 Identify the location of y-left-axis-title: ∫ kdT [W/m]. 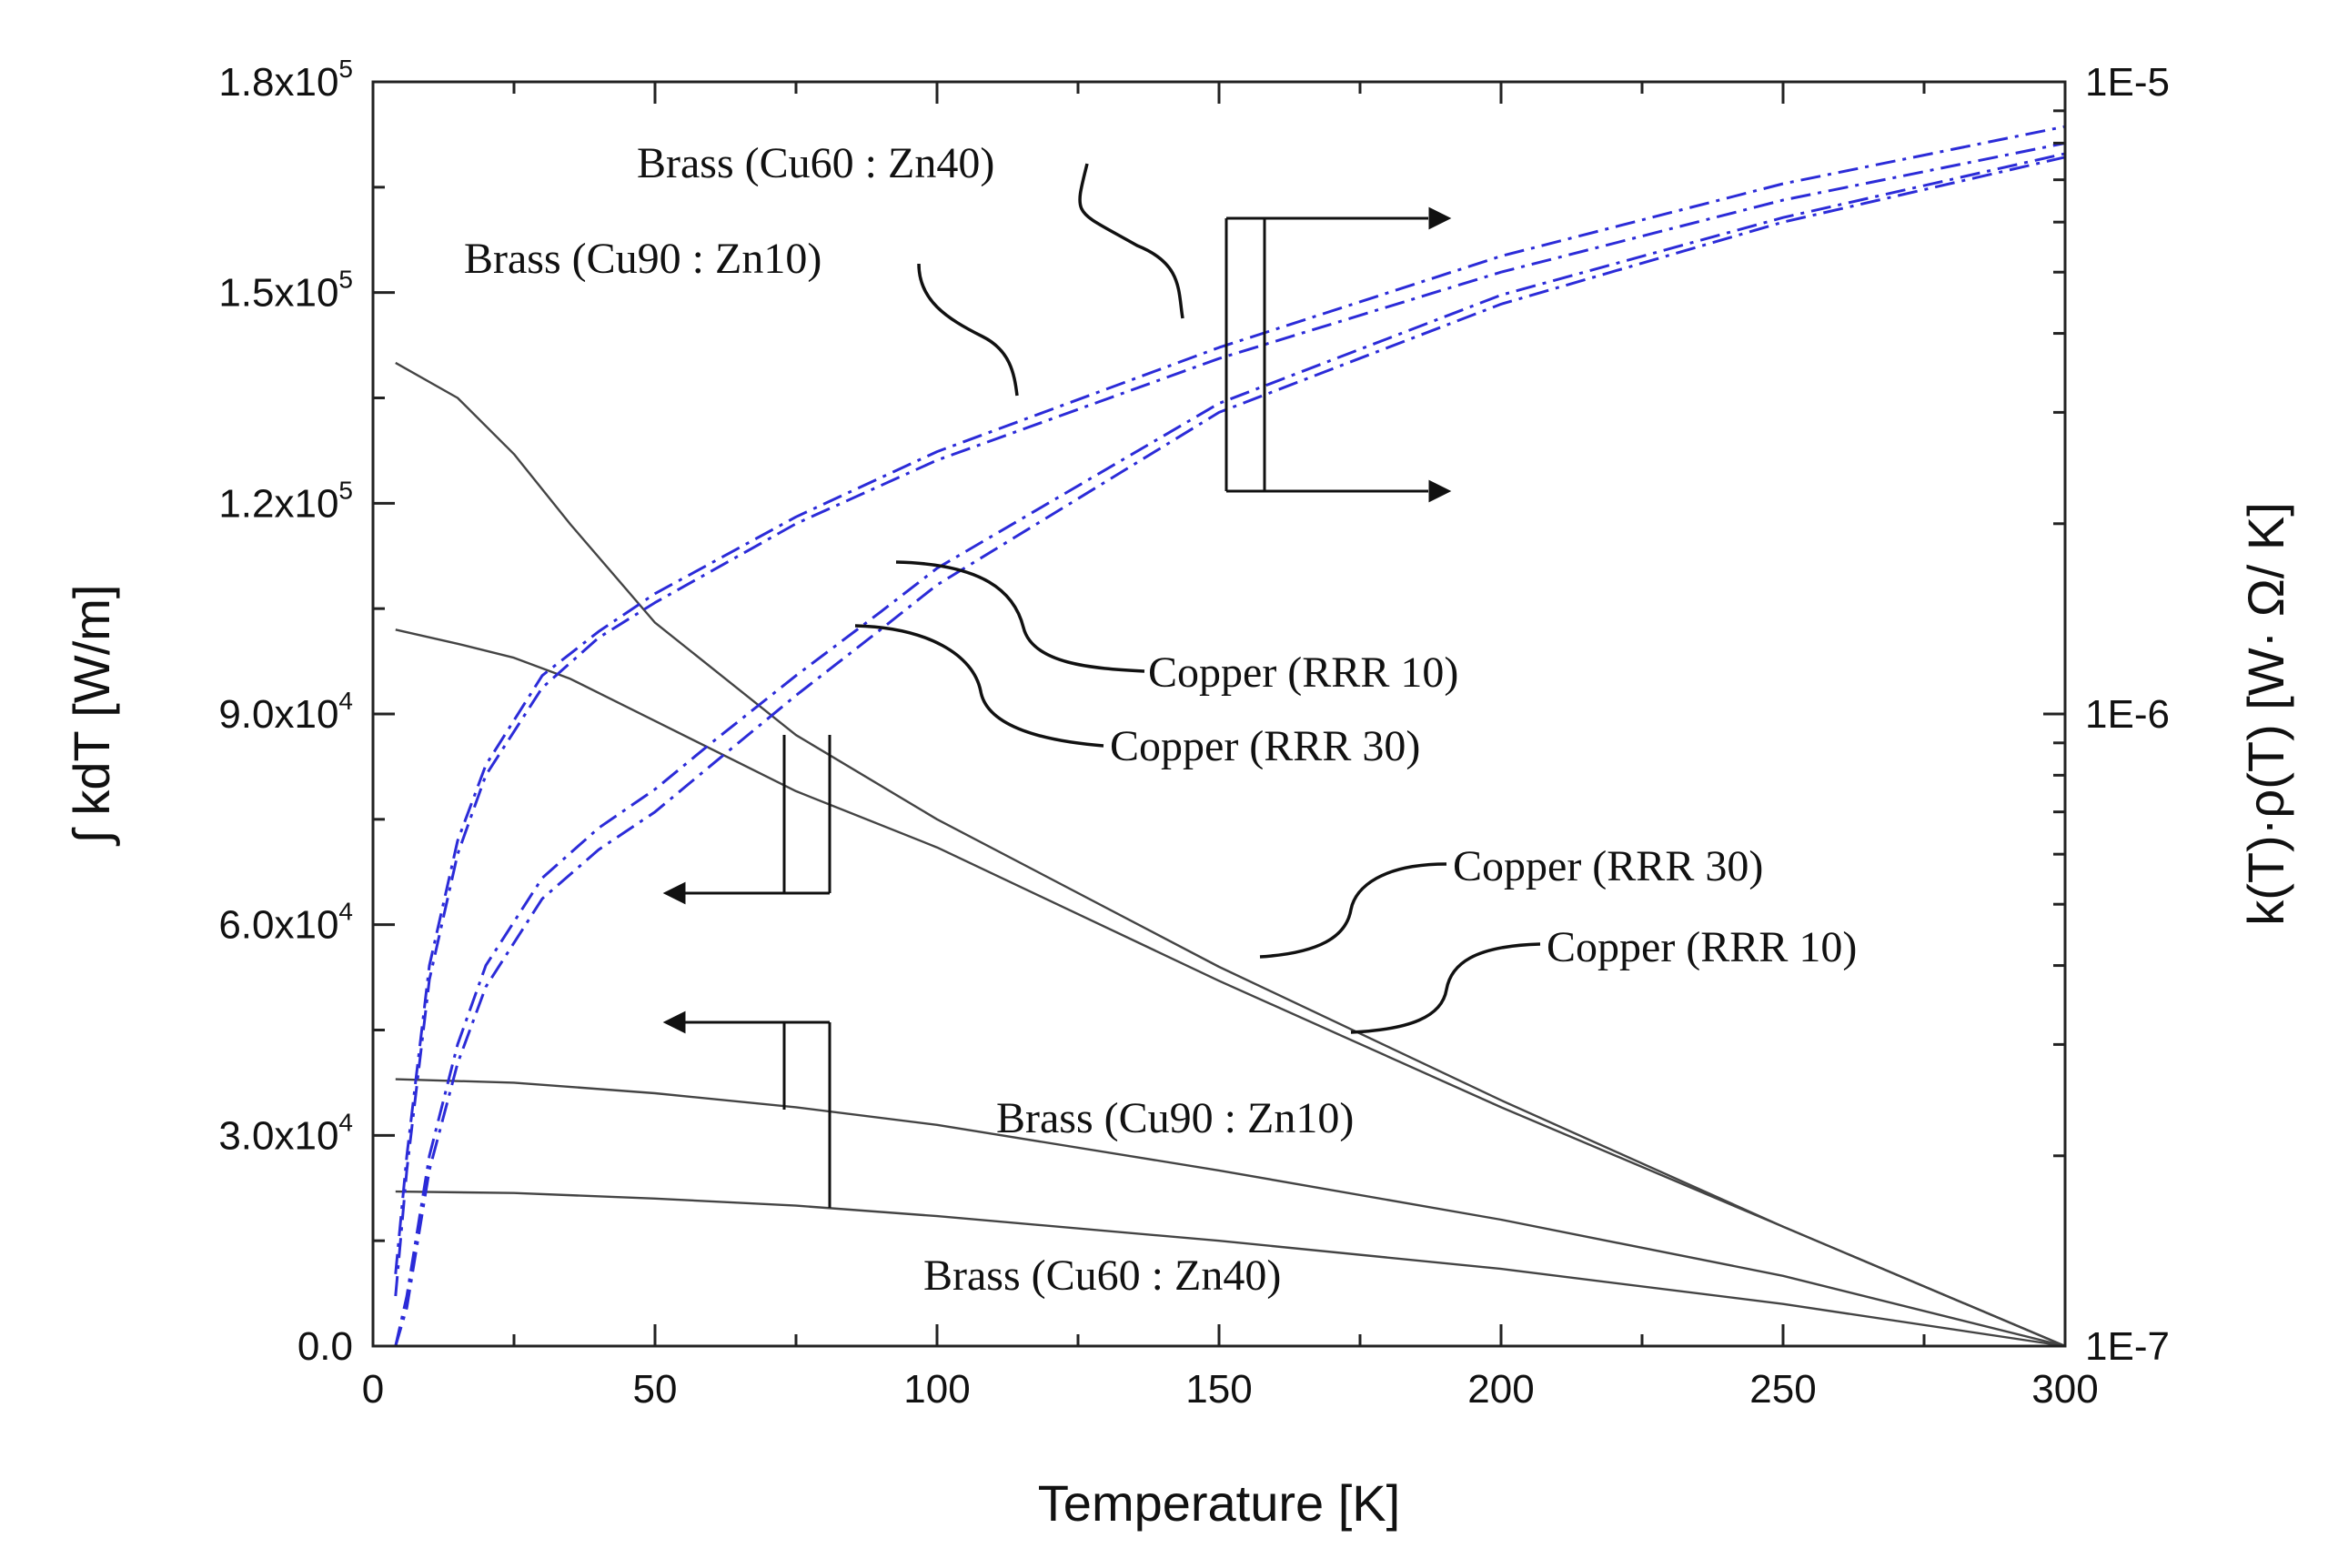
(92, 716).